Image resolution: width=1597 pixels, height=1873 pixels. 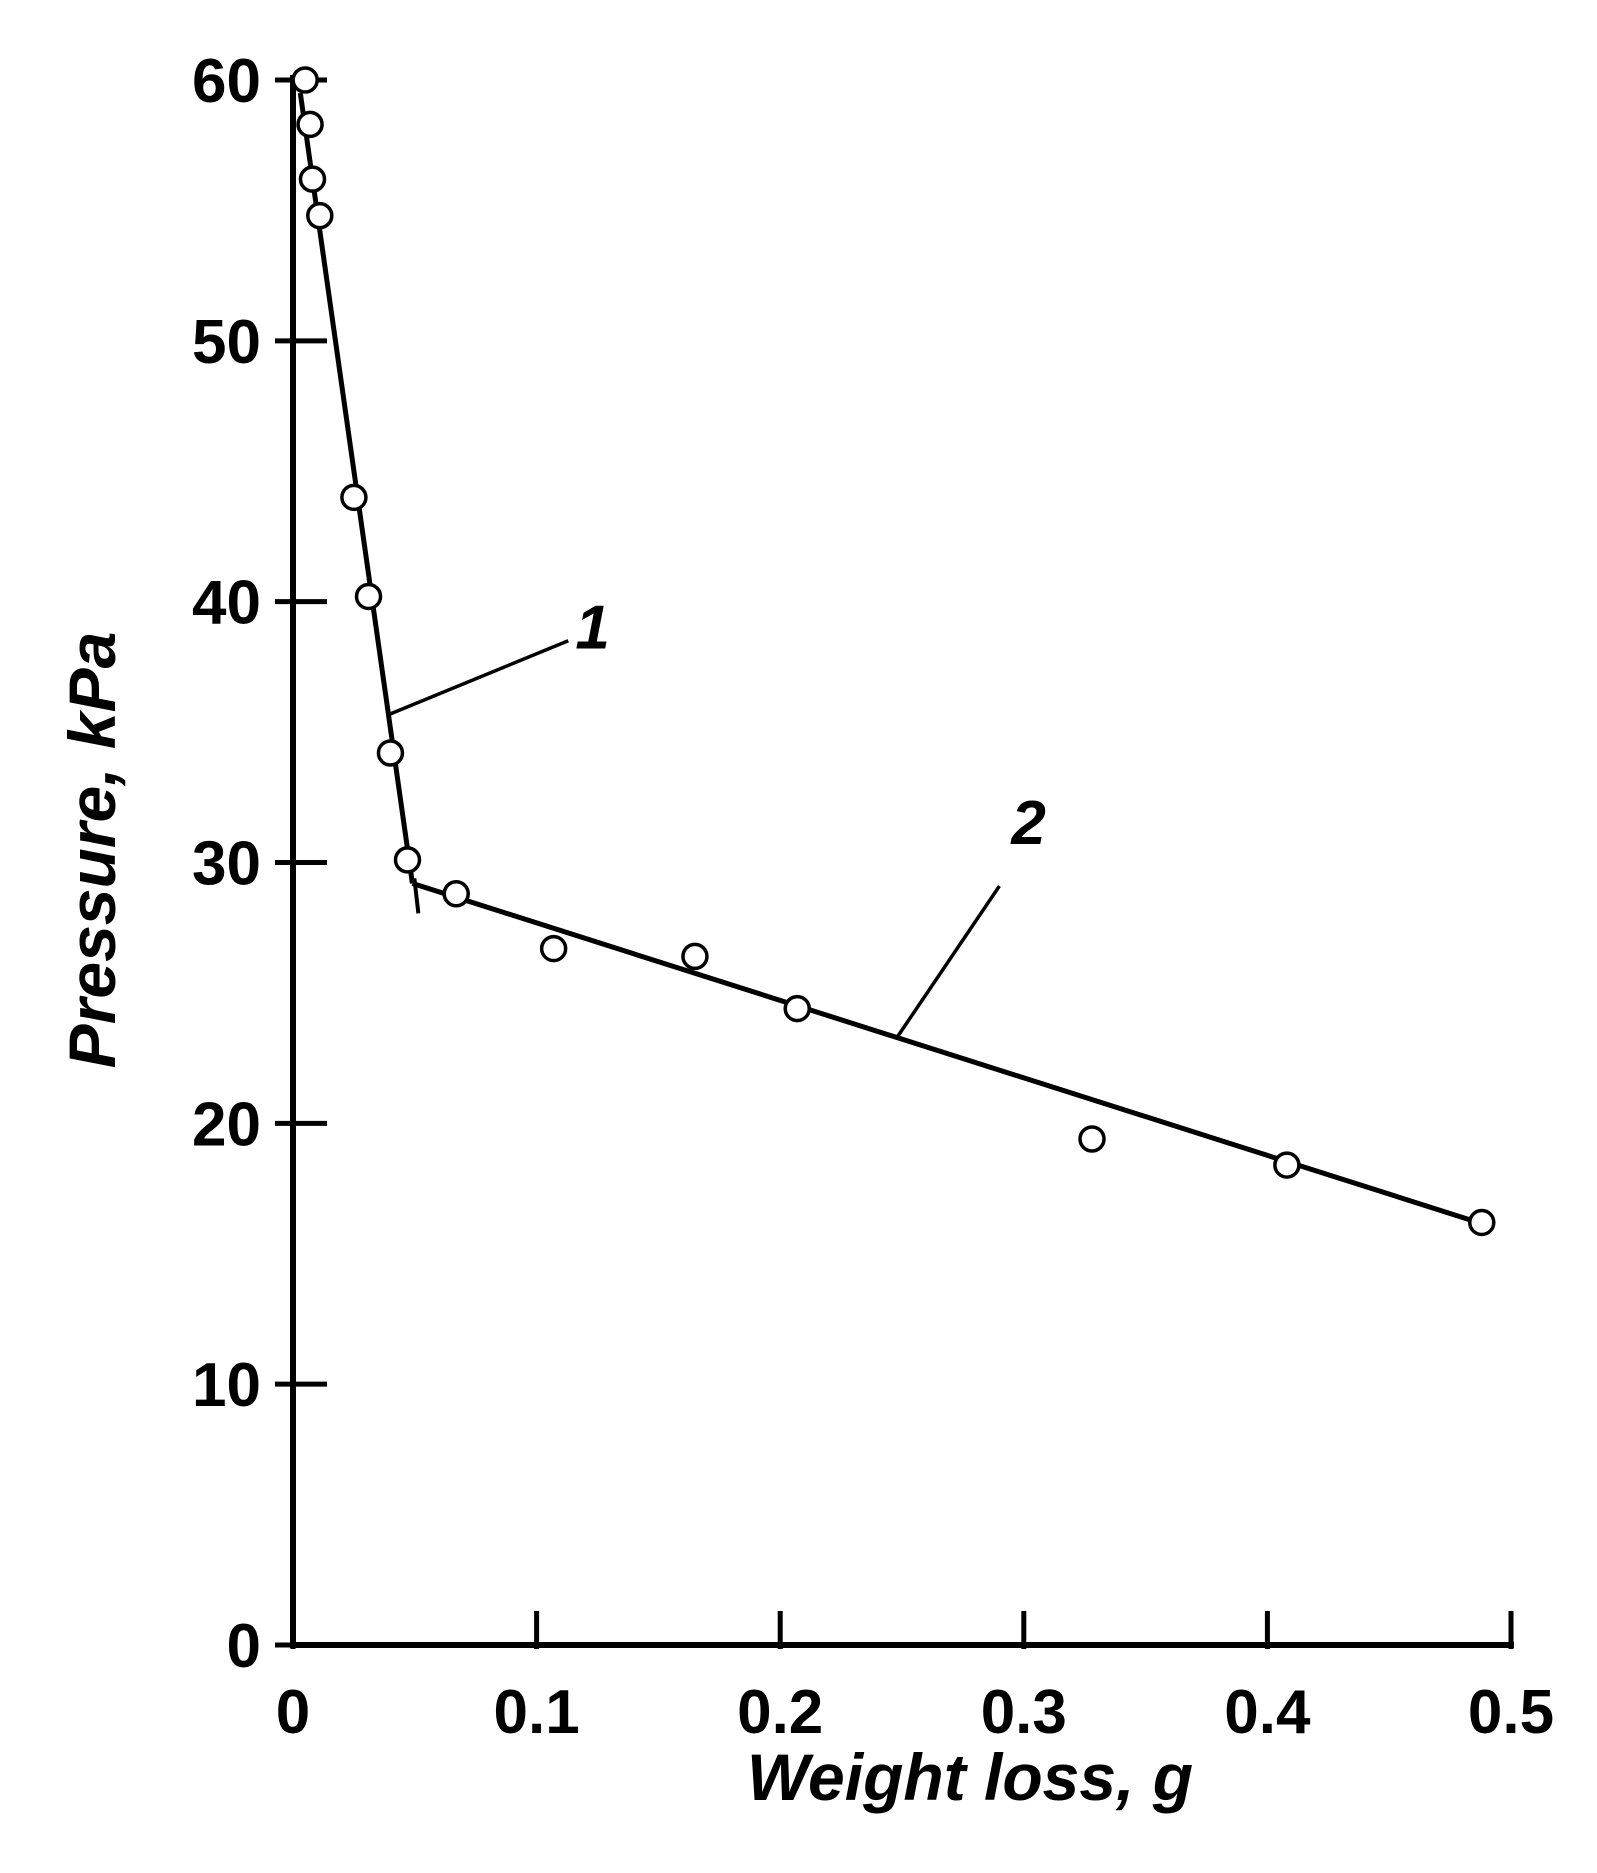 What do you see at coordinates (226, 81) in the screenshot?
I see `y-tick-label: 60` at bounding box center [226, 81].